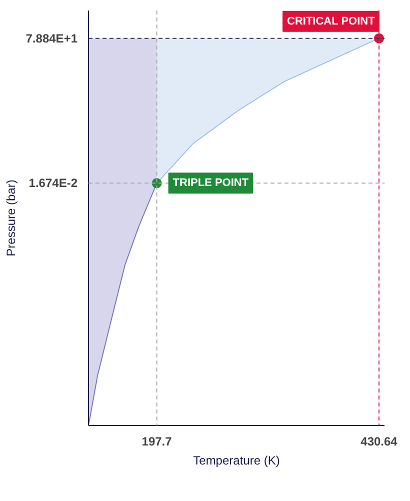 The height and width of the screenshot is (501, 410). What do you see at coordinates (53, 183) in the screenshot?
I see `y-tick-label: 1.674E-2` at bounding box center [53, 183].